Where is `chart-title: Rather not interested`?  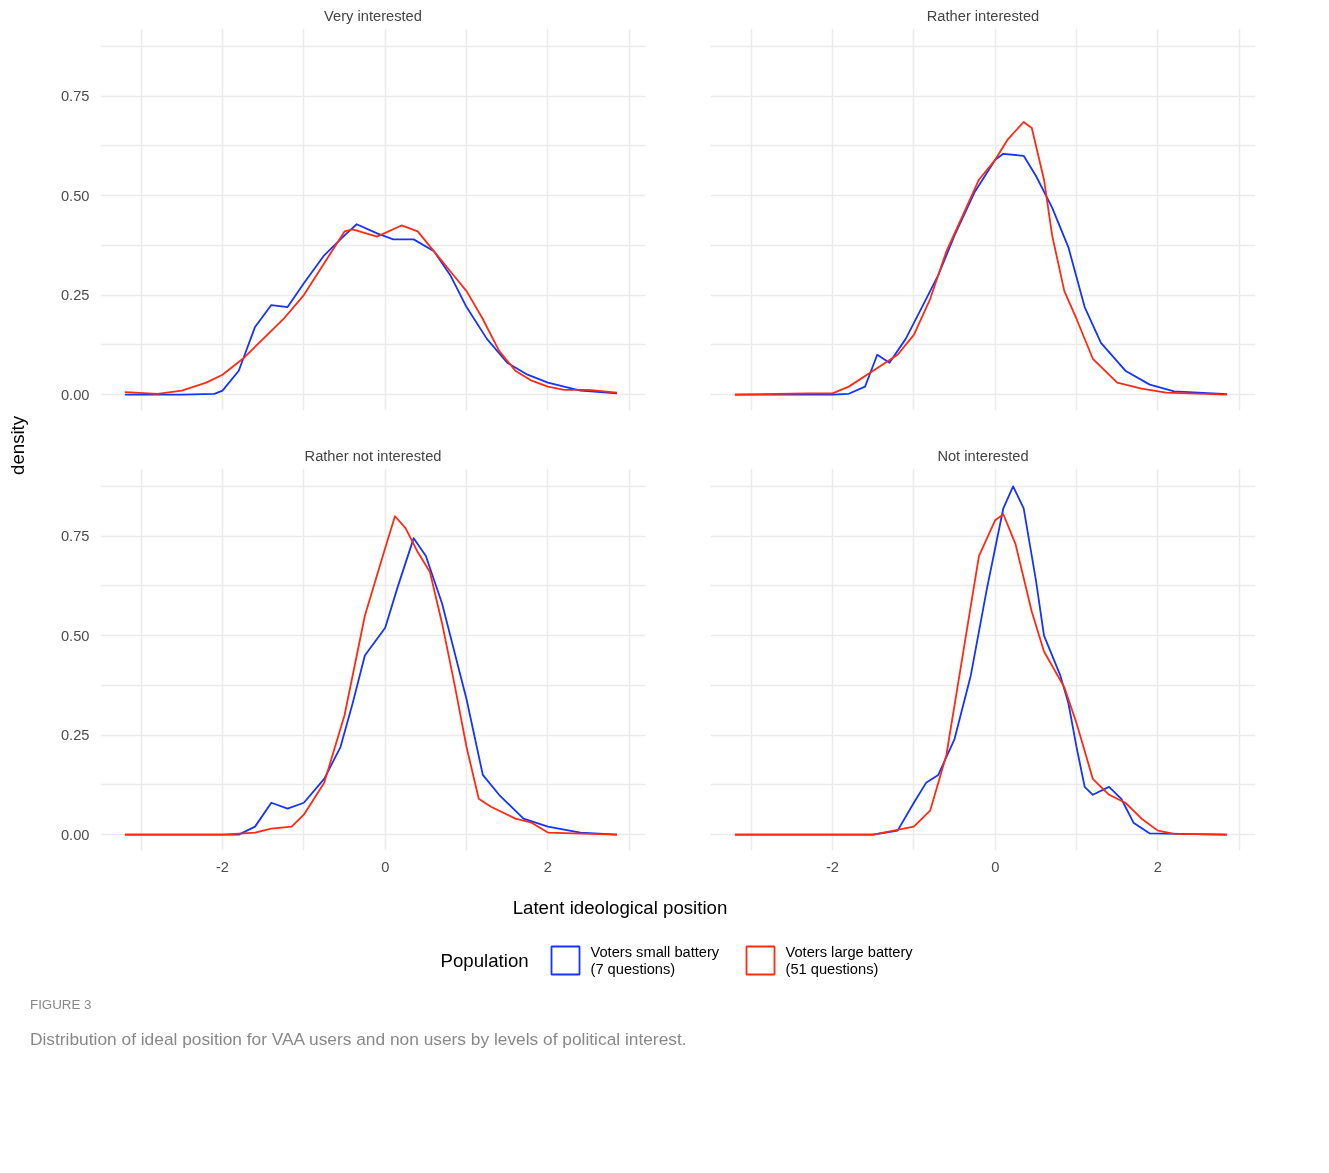 chart-title: Rather not interested is located at coordinates (373, 455).